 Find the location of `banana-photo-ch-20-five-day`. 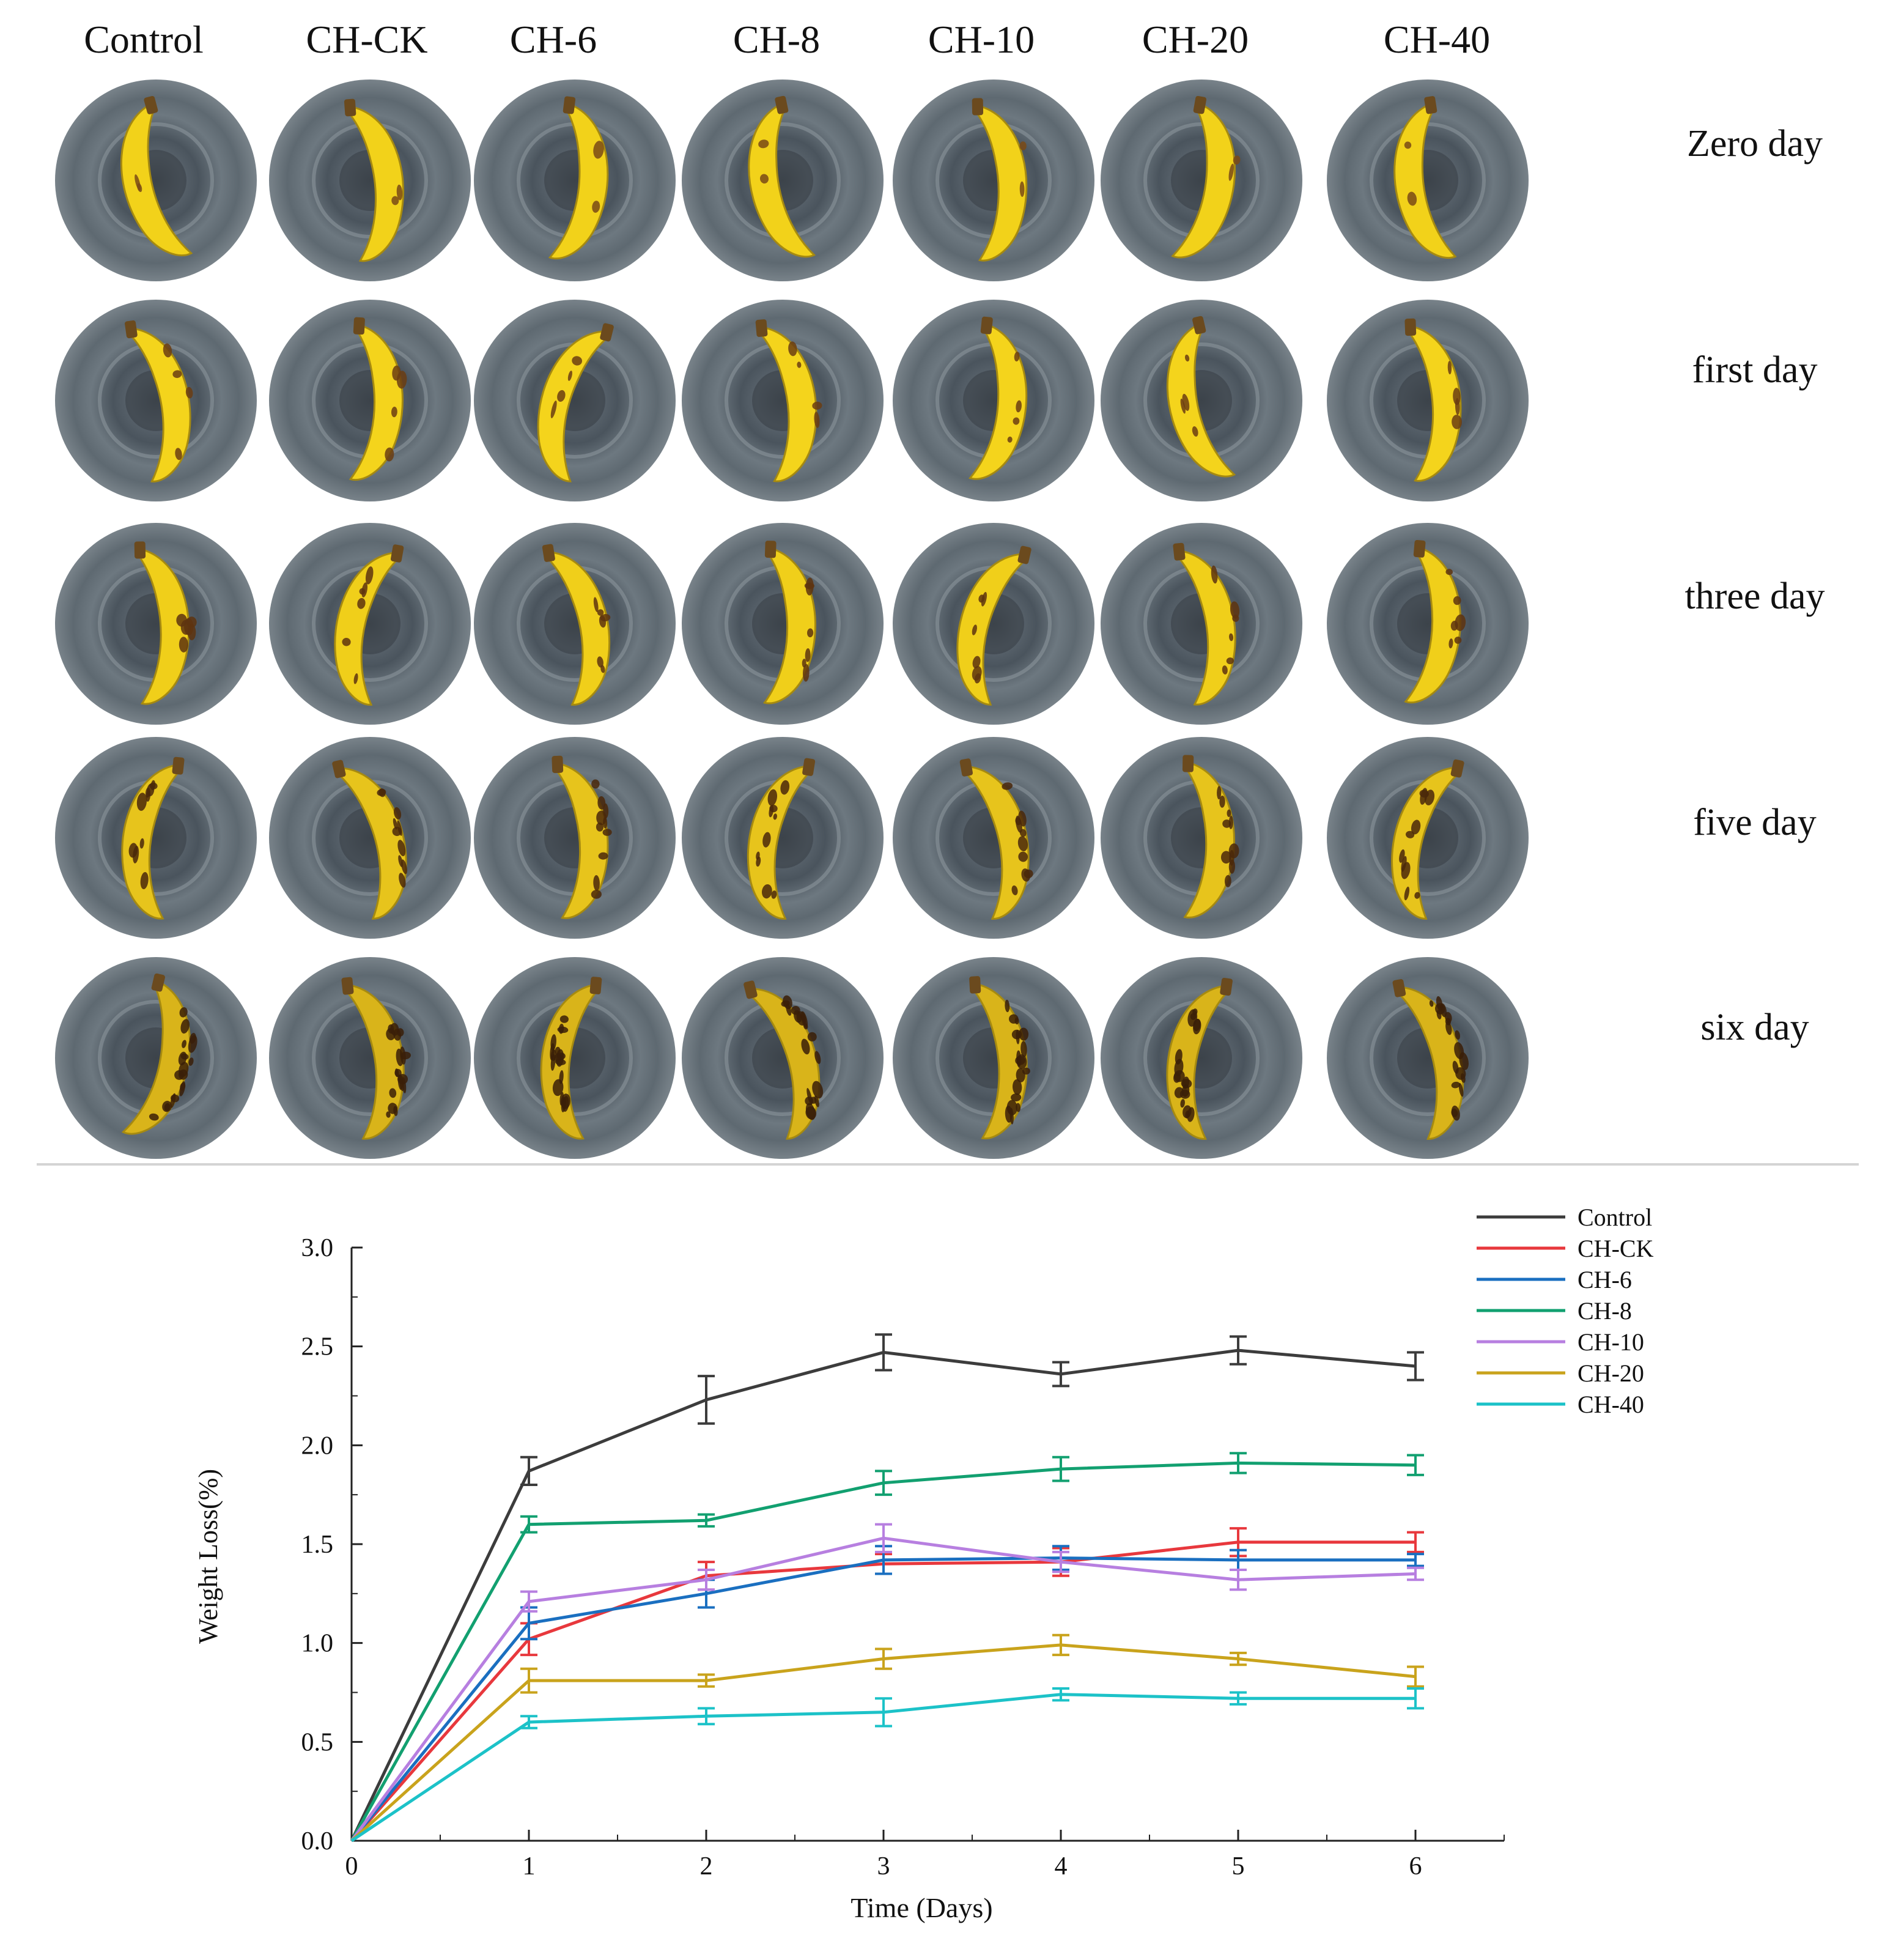

banana-photo-ch-20-five-day is located at coordinates (1201, 838).